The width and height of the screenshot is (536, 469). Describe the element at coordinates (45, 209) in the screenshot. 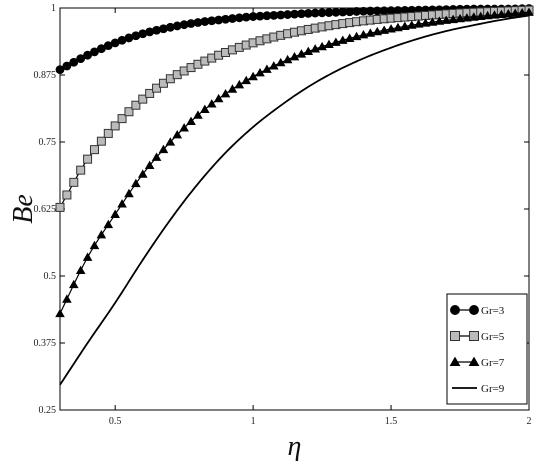

I see `y-tick-label: 0.625` at that location.